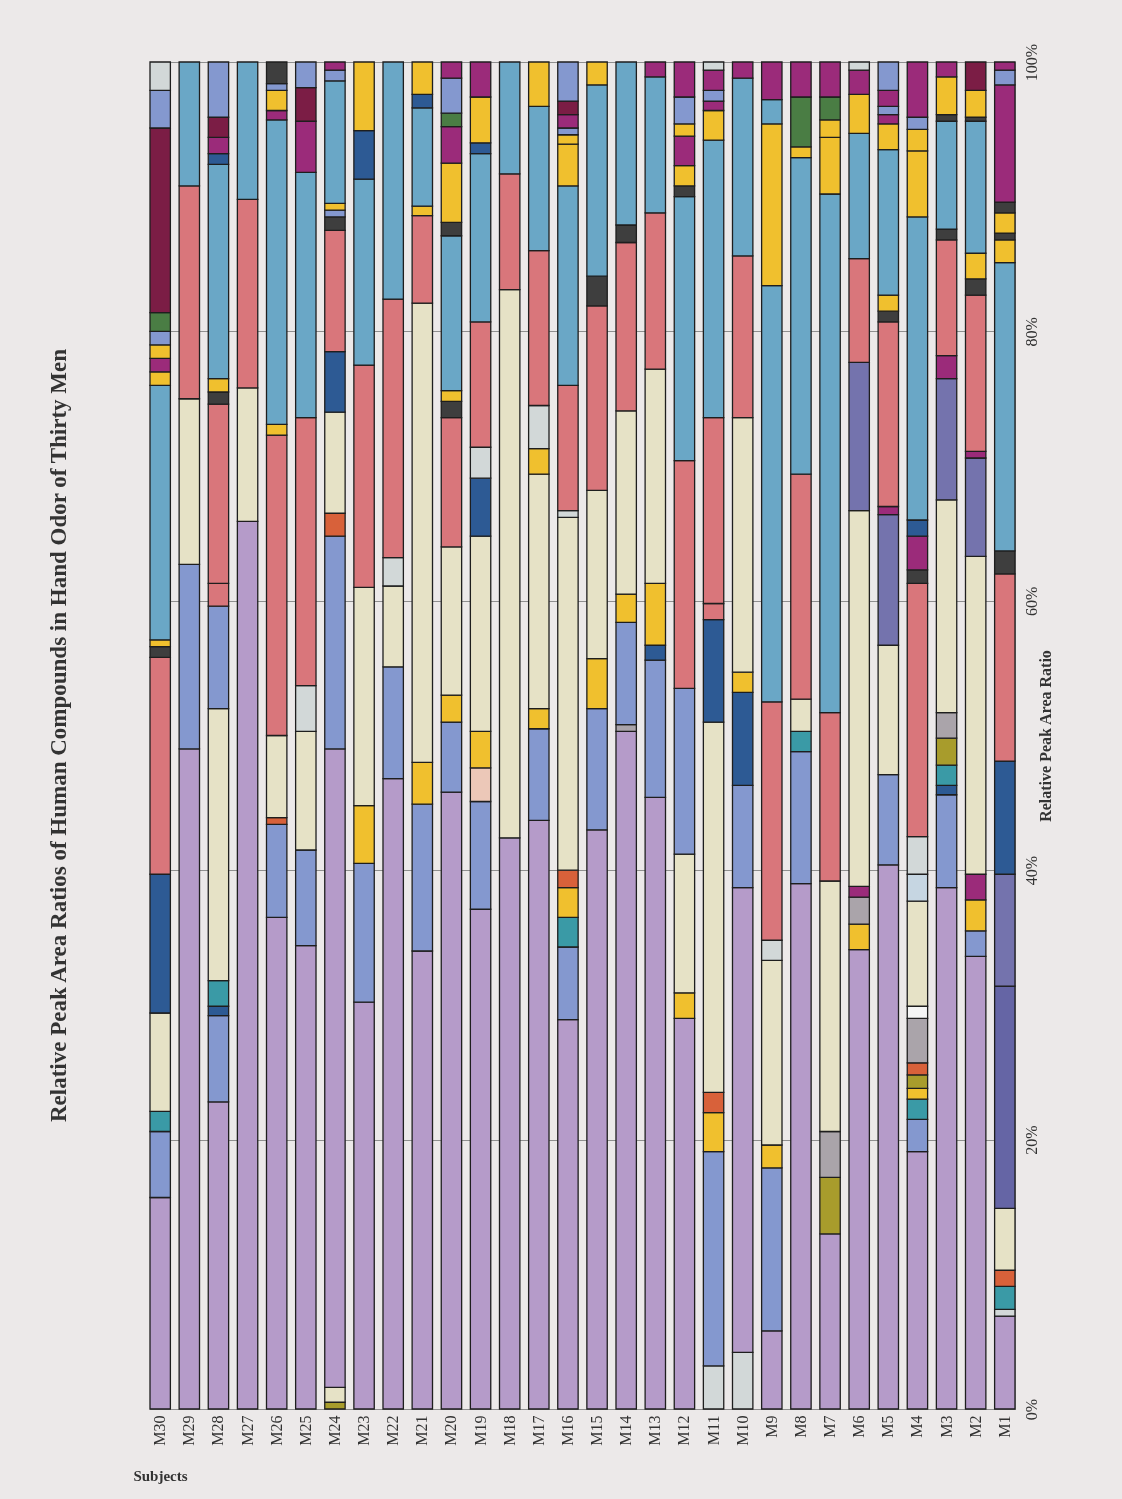  I want to click on x-tick-label: M13, so click(655, 1430).